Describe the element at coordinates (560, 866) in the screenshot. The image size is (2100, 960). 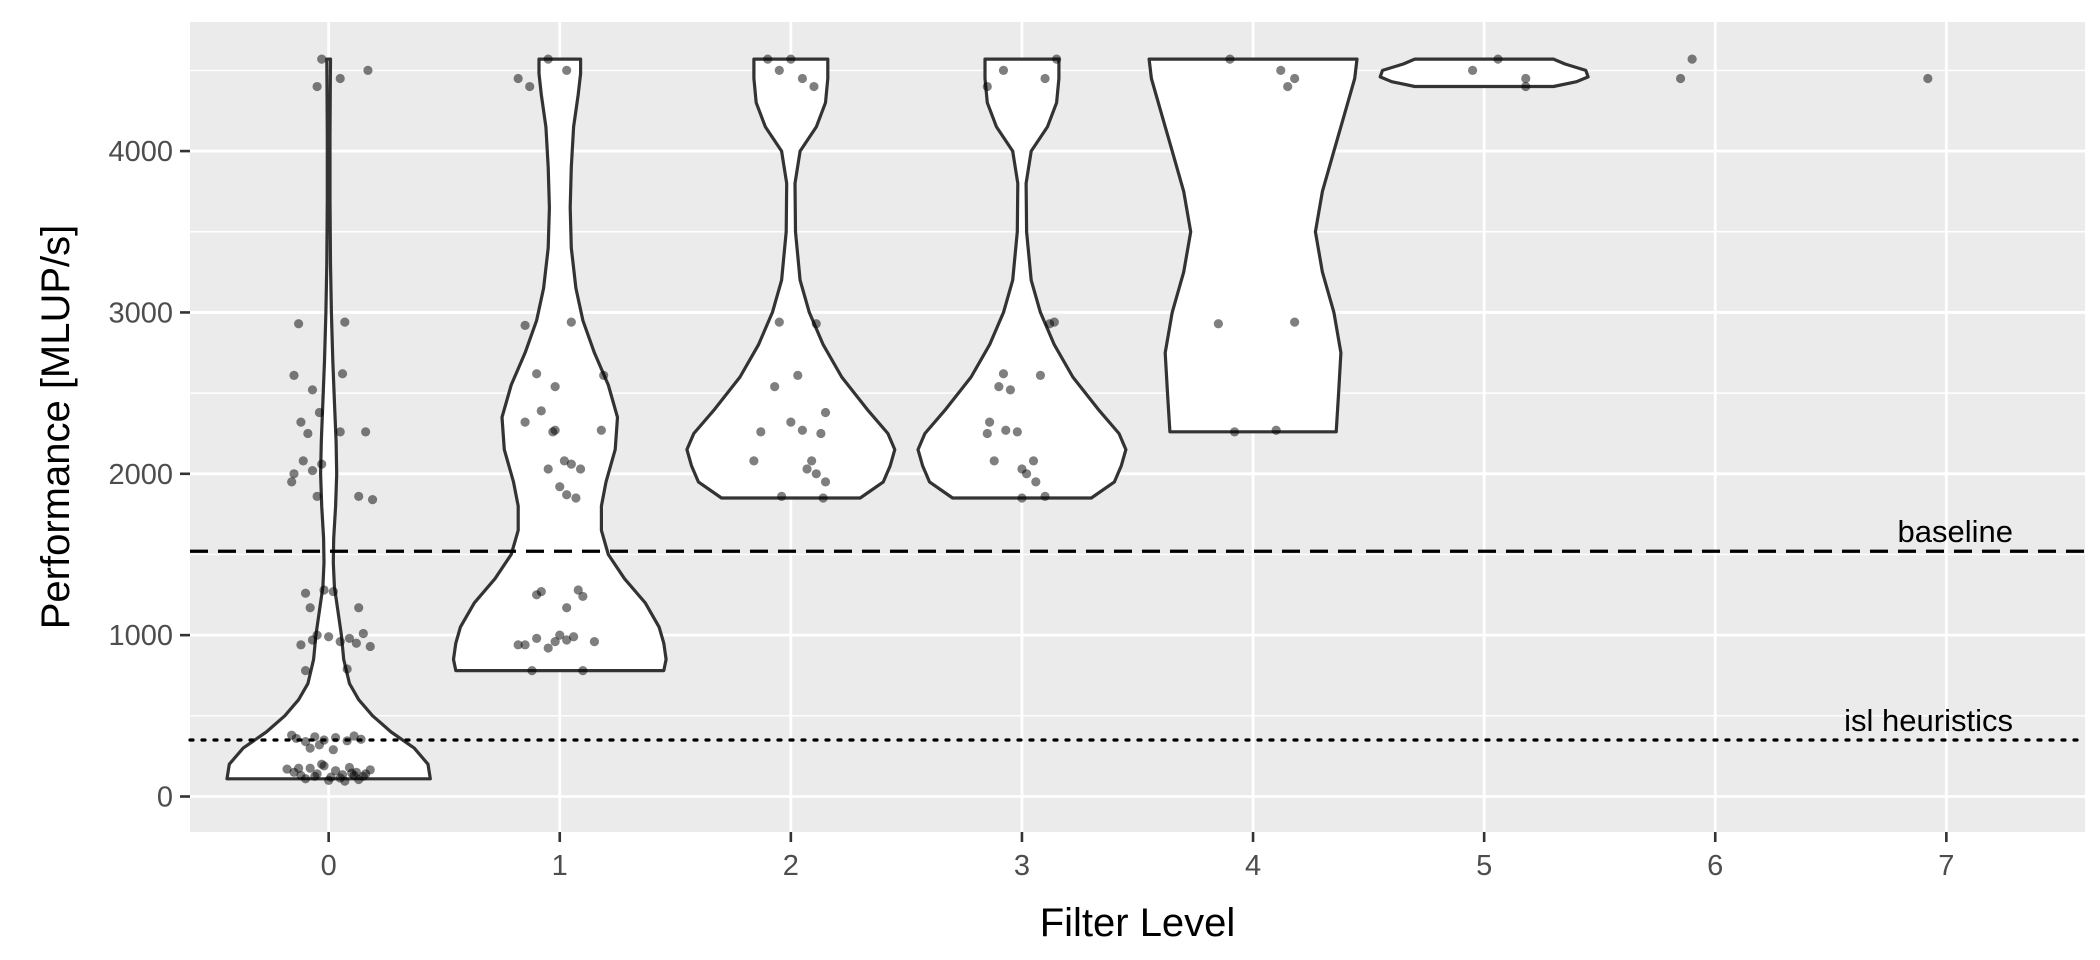
I see `x-tick-label: 1` at that location.